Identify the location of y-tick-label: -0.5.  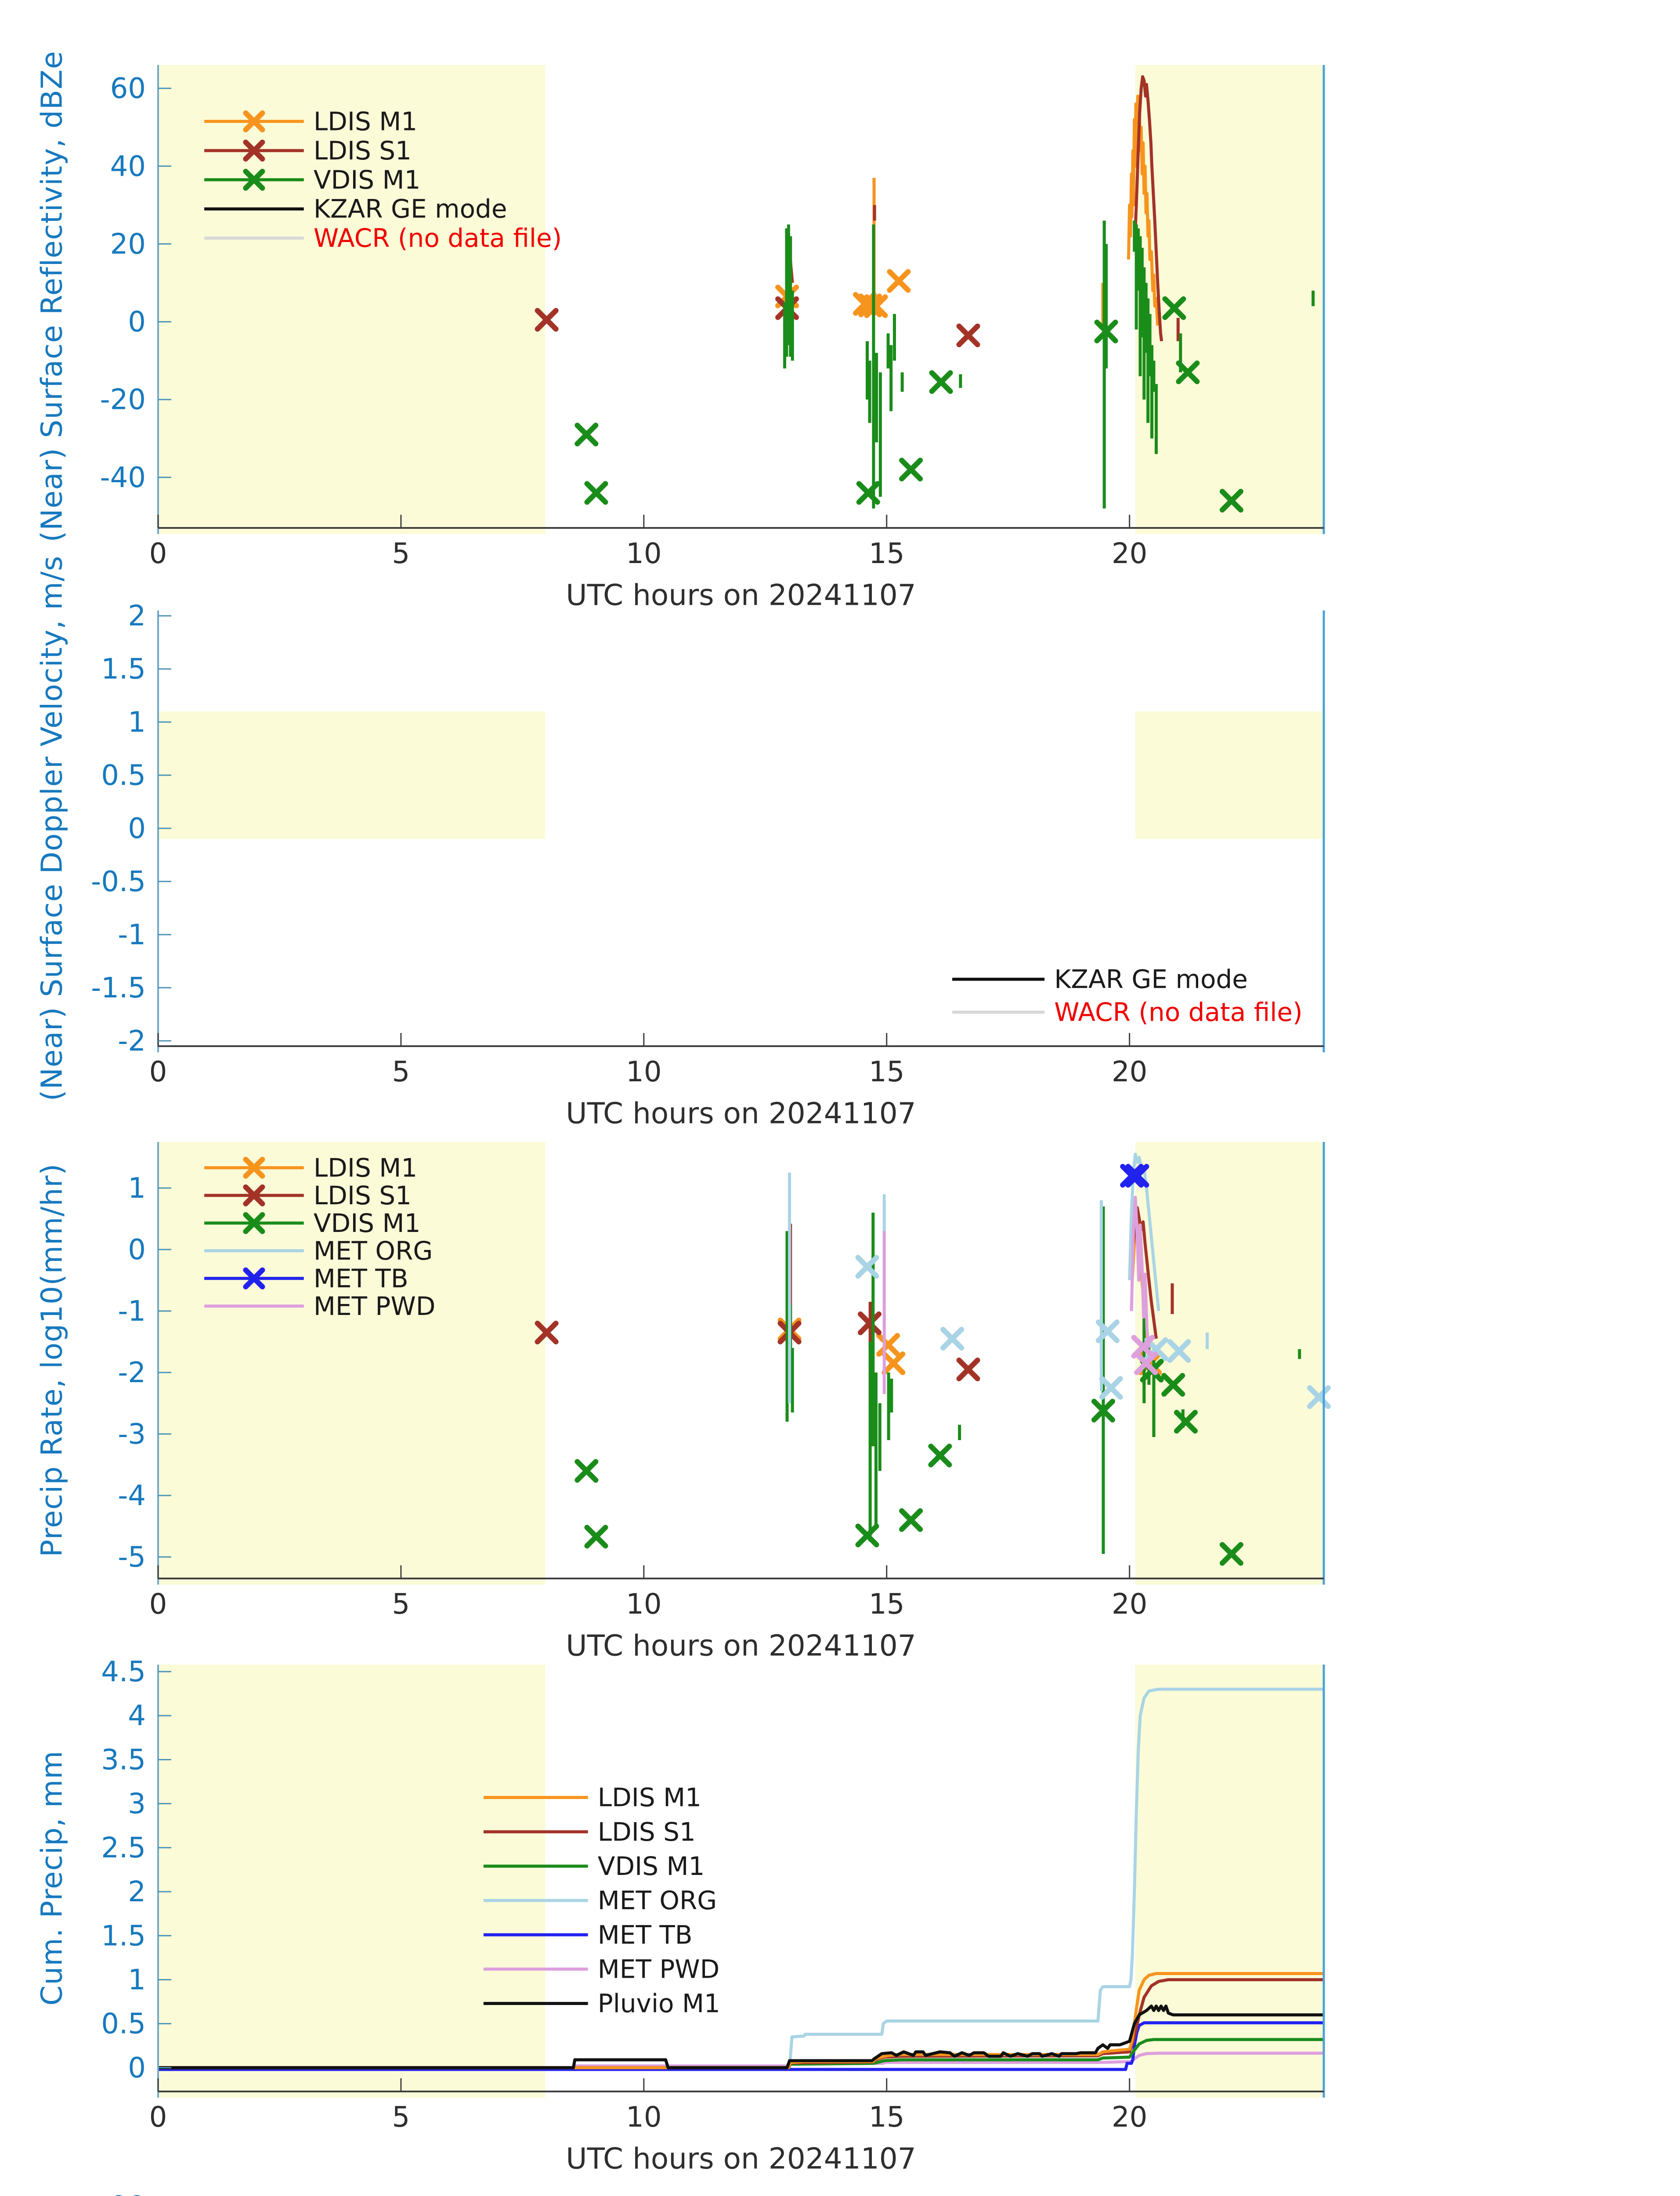
(119, 882).